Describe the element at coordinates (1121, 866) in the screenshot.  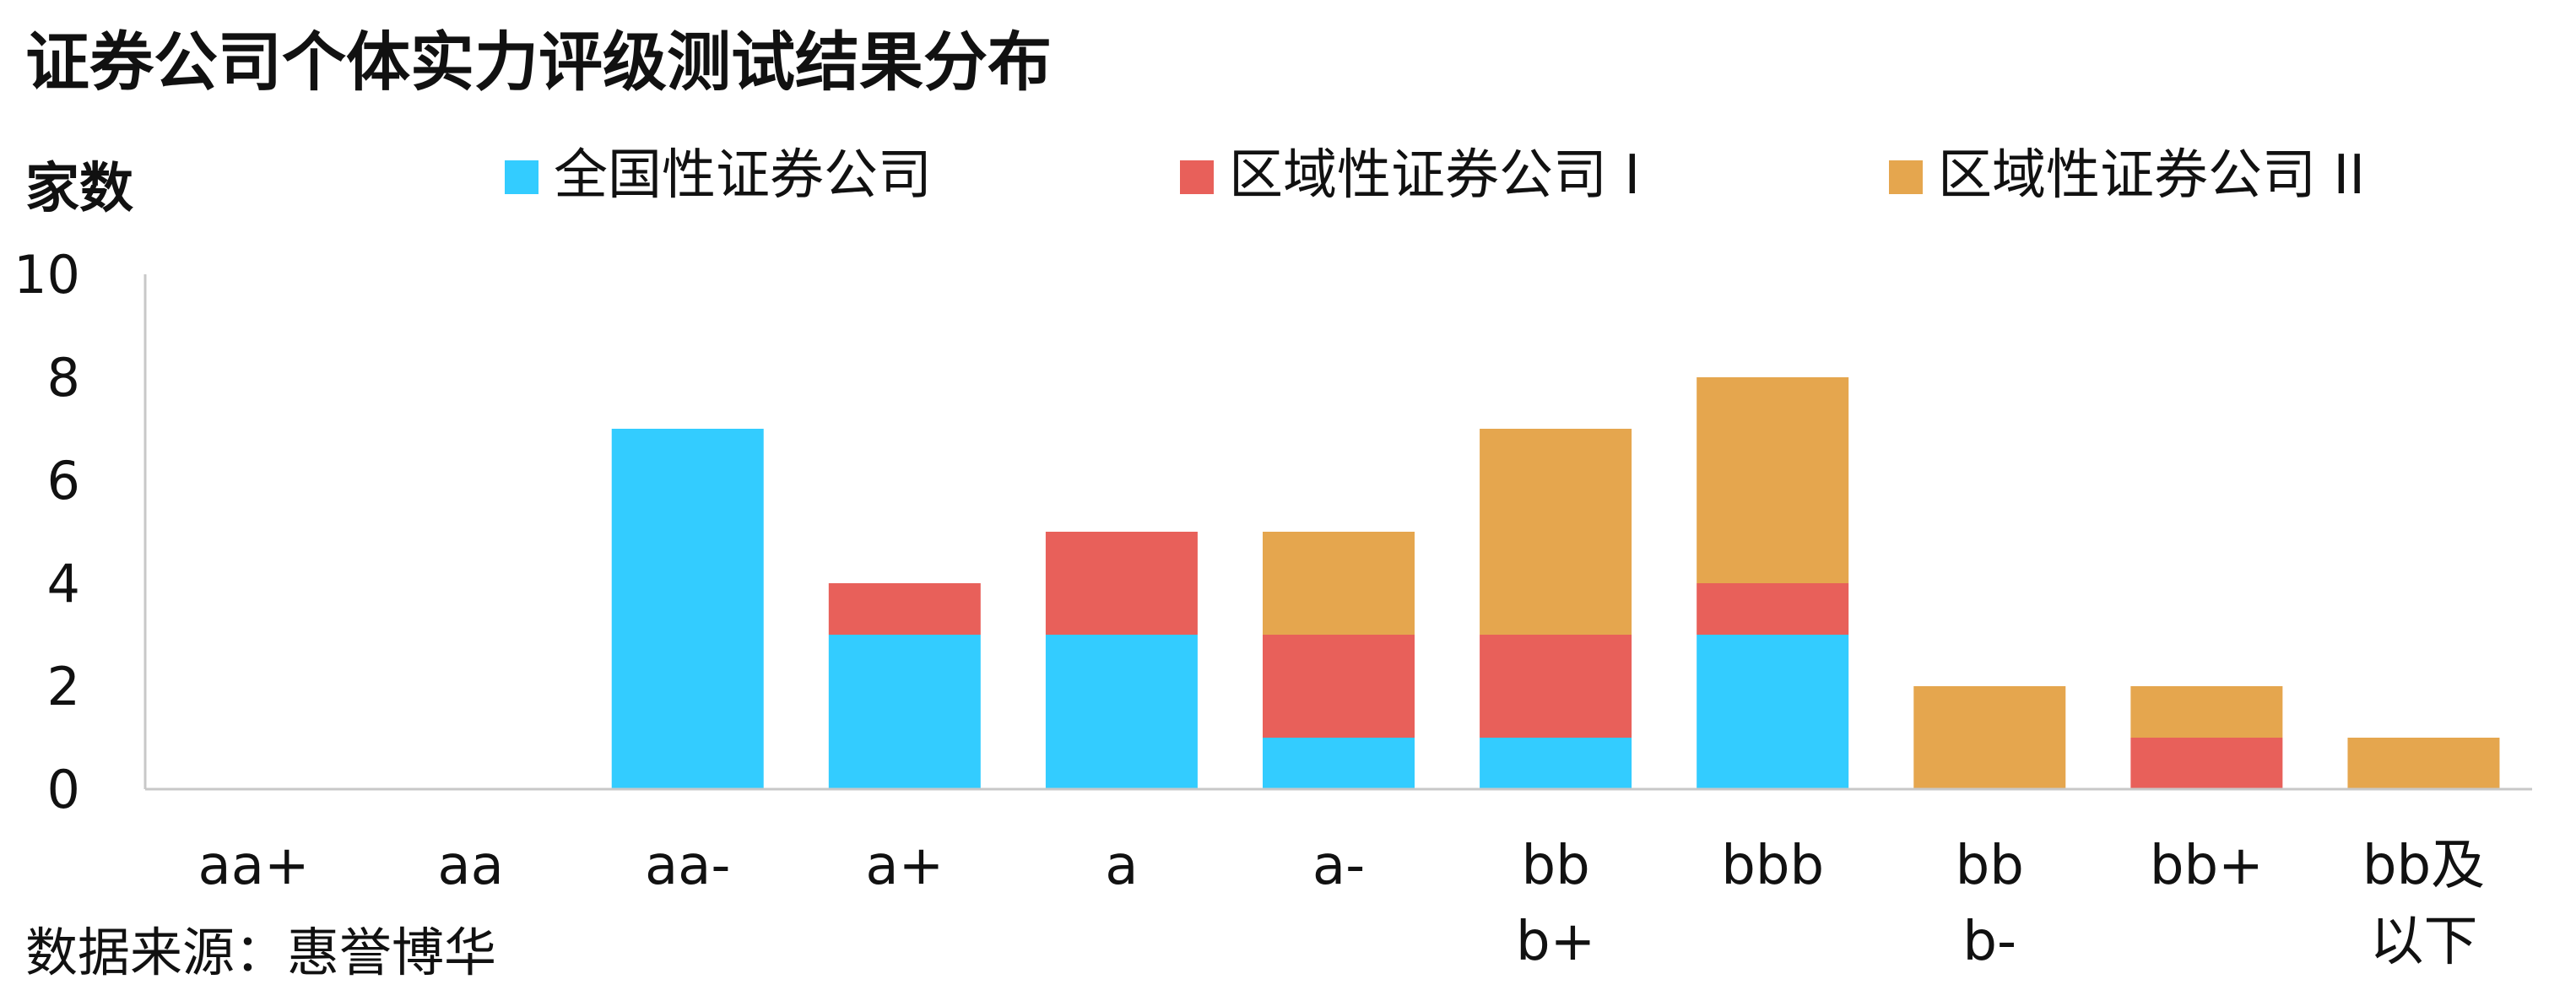
I see `x-tick-label: a` at that location.